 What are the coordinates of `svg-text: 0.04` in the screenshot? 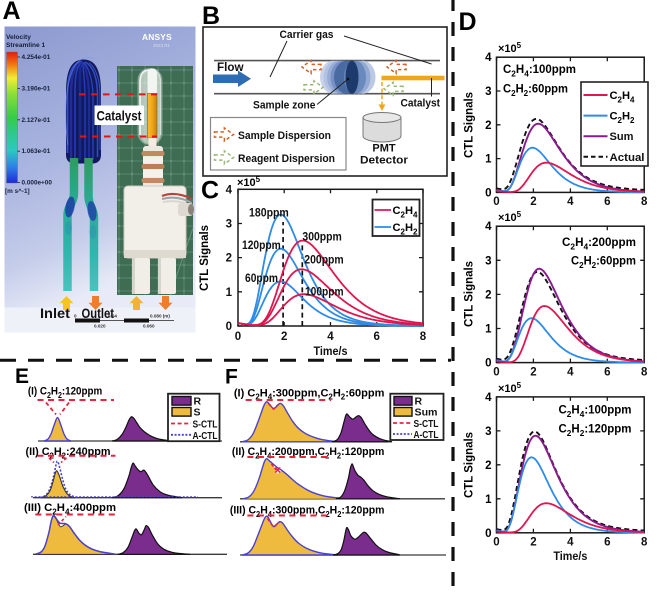 It's located at (112, 316).